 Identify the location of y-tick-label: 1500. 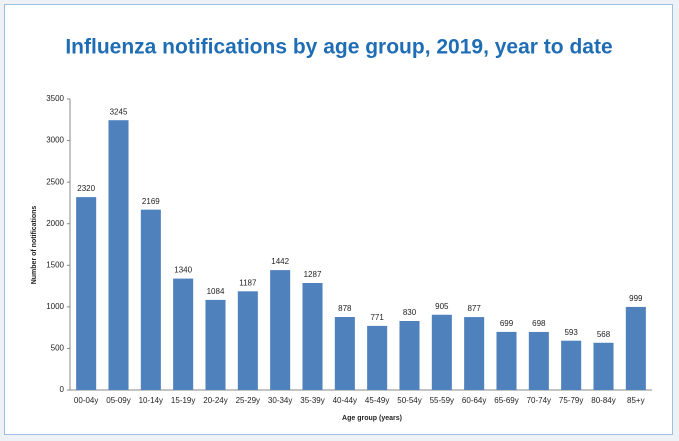
(55, 264).